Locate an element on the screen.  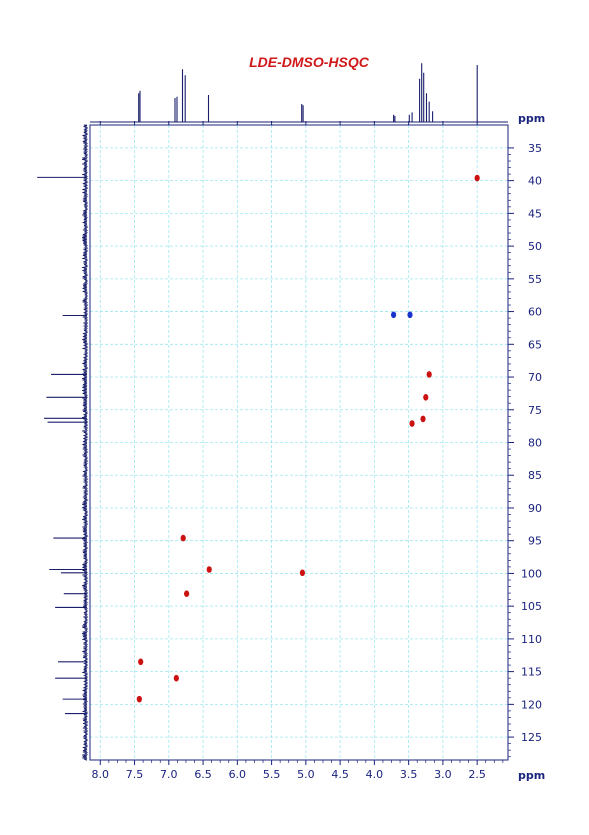
y-tick-label: 100 is located at coordinates (531, 573).